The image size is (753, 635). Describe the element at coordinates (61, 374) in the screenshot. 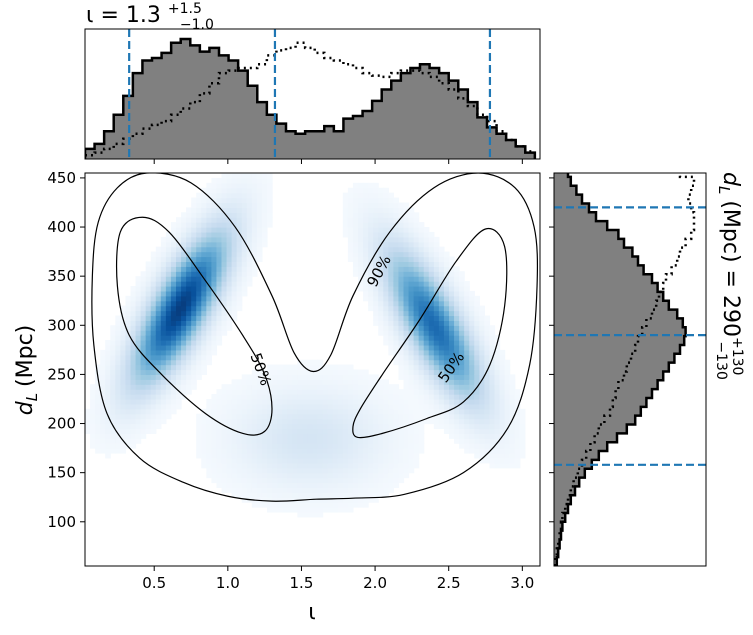

I see `y-tick-label: 250` at that location.